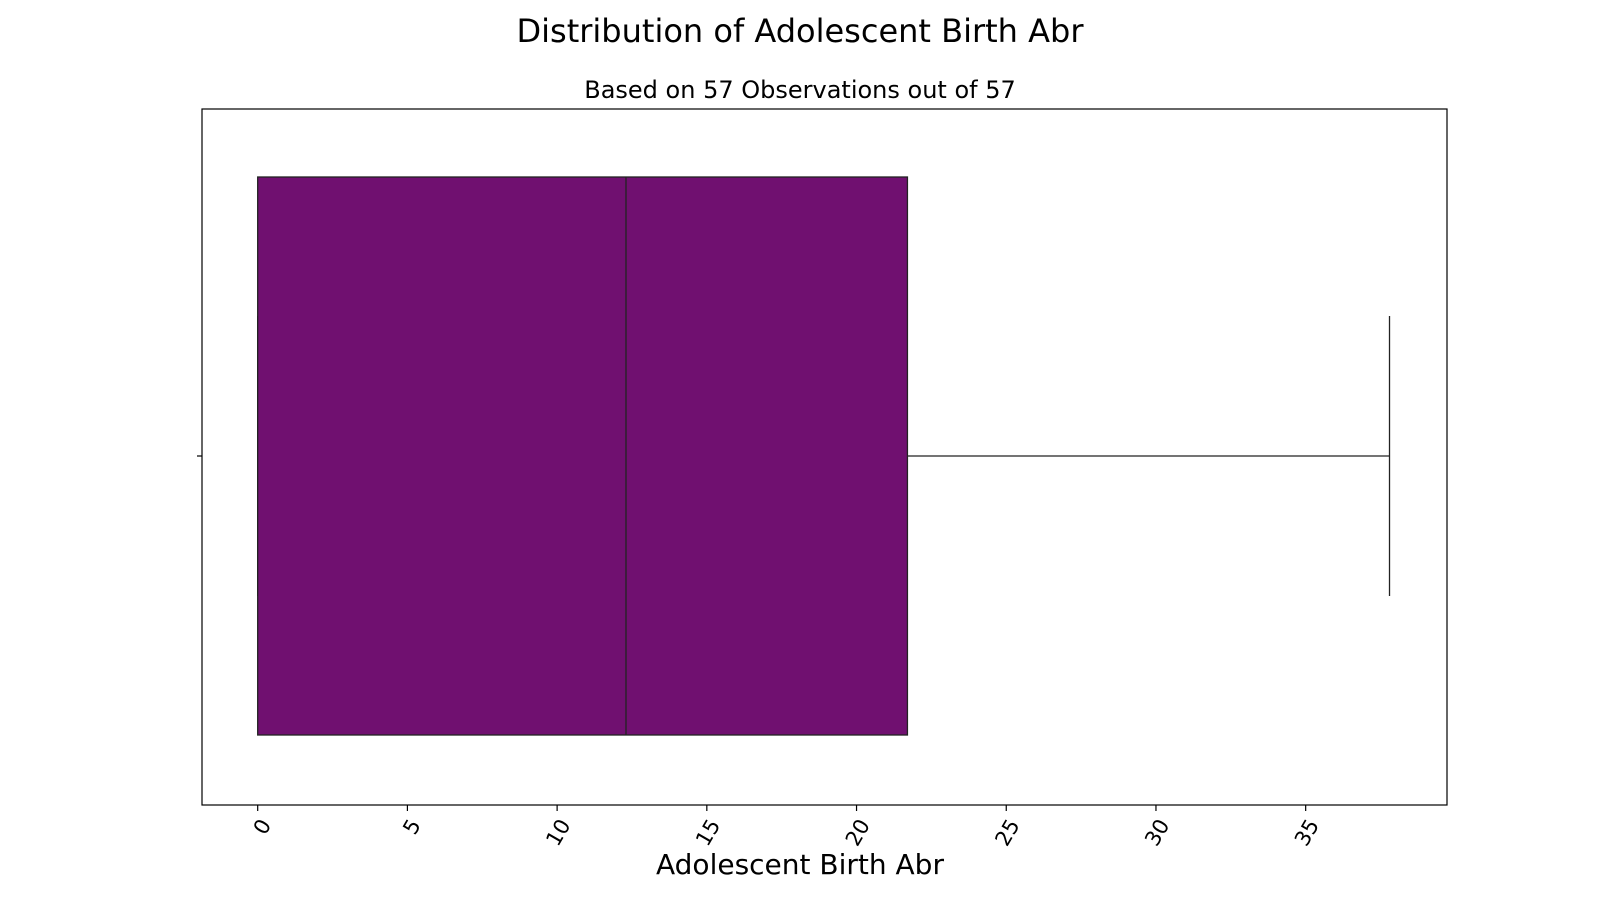 The height and width of the screenshot is (900, 1600). Describe the element at coordinates (800, 90) in the screenshot. I see `chart-subtitle: Based on 57 Observations out of 57` at that location.